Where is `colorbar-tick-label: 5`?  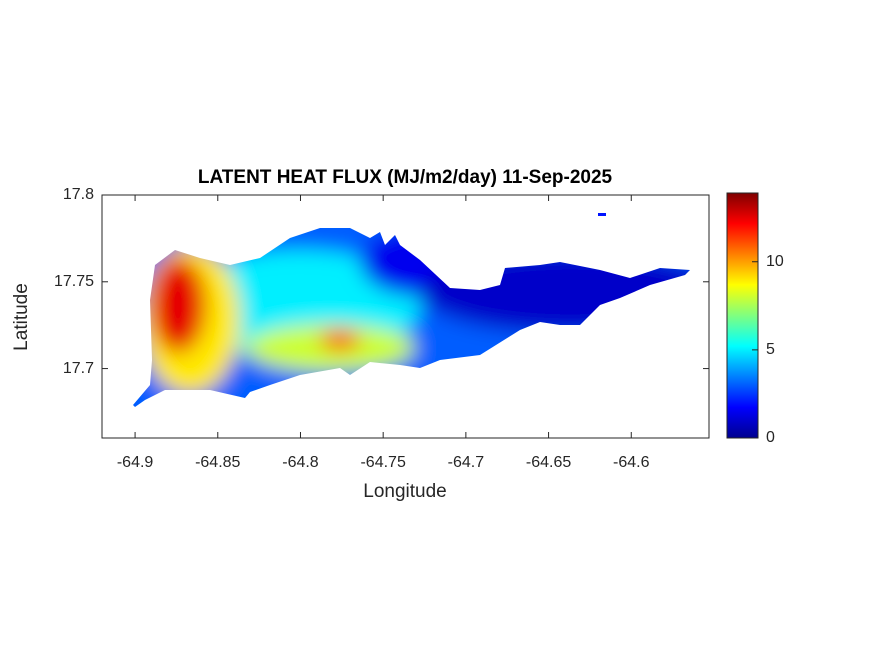
colorbar-tick-label: 5 is located at coordinates (770, 349).